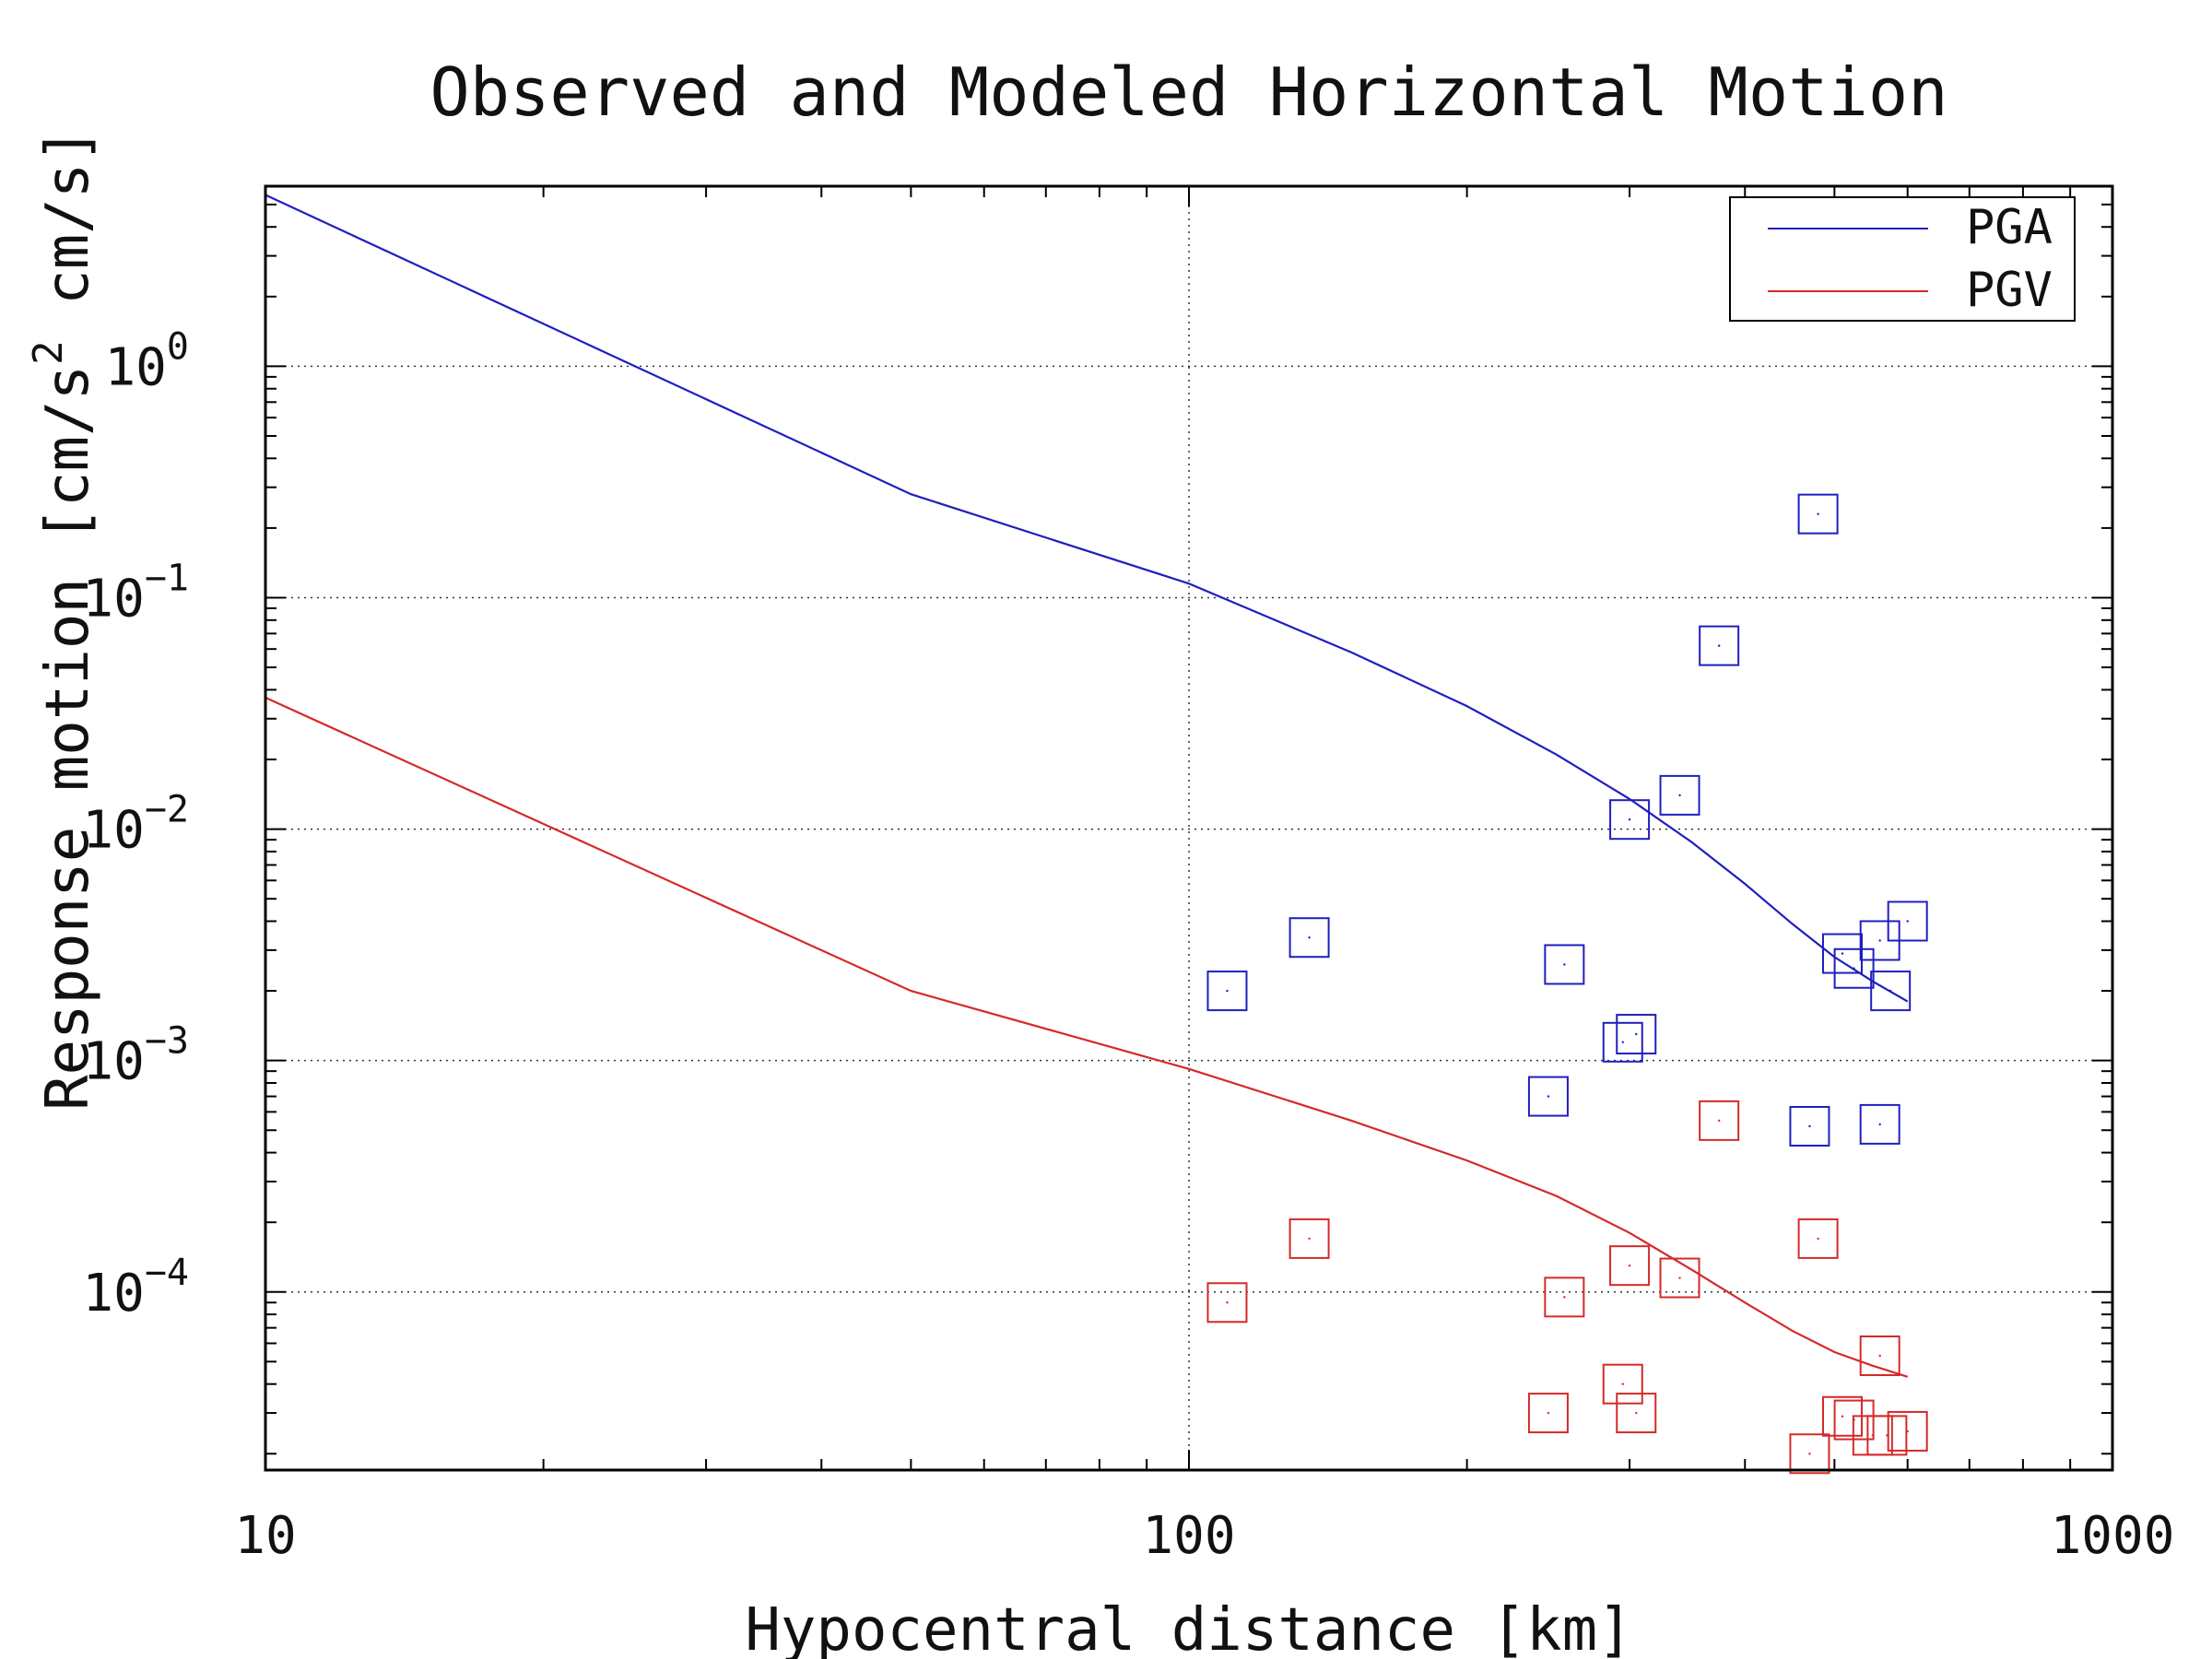 The width and height of the screenshot is (2212, 1659). I want to click on legend-box, so click(1902, 259).